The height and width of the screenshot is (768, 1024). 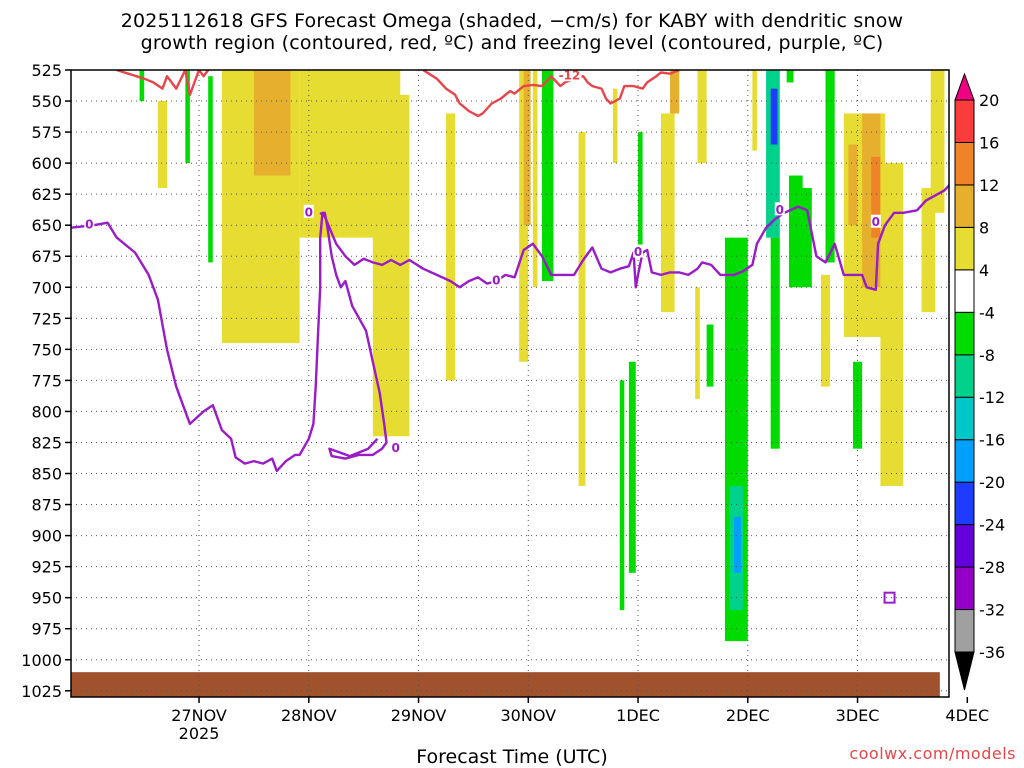 I want to click on y-tick-label-525: 525, so click(x=46, y=70).